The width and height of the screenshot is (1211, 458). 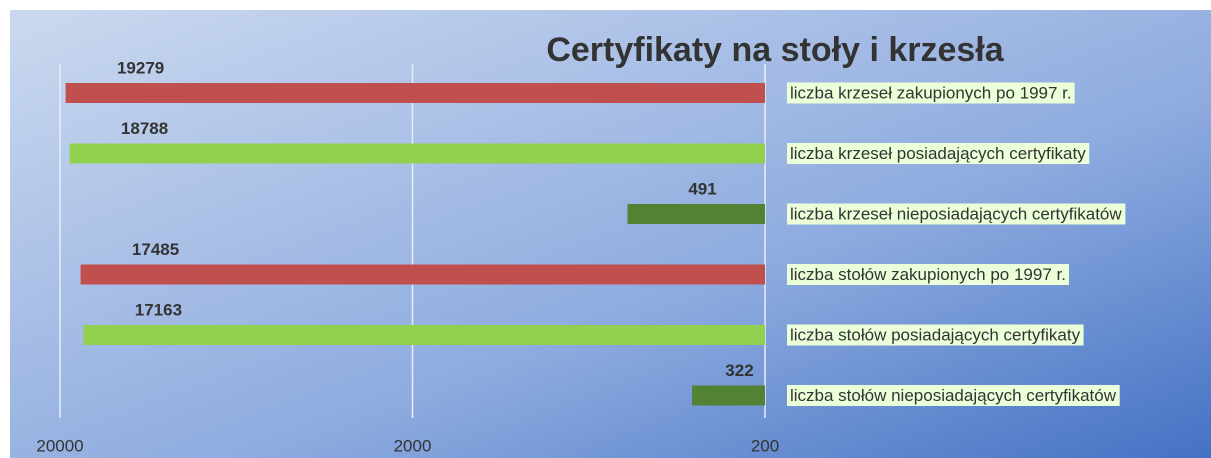 I want to click on data-label: 322, so click(x=739, y=370).